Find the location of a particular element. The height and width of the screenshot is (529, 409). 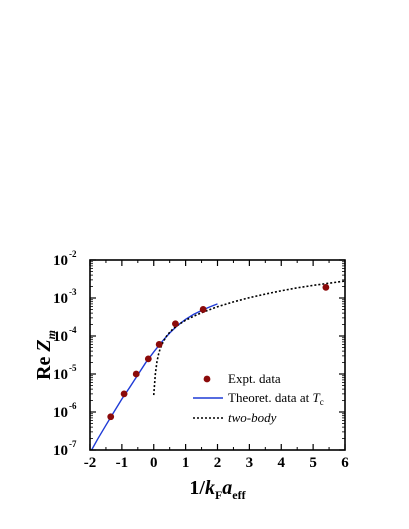

y-tick-exponent: -6 is located at coordinates (73, 406).